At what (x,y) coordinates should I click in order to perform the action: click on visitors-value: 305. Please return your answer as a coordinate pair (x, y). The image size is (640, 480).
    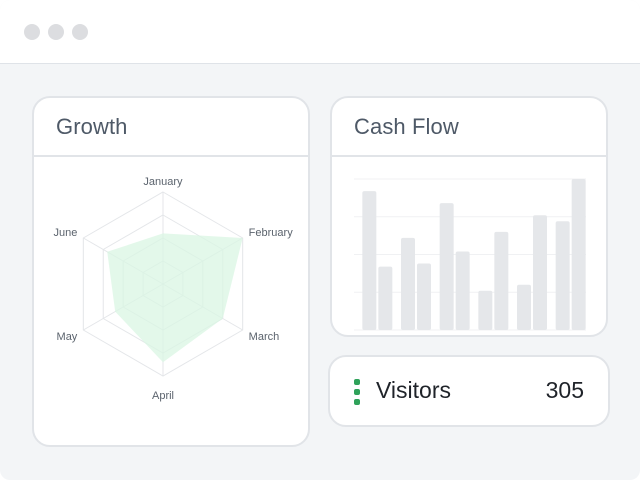
    Looking at the image, I should click on (564, 390).